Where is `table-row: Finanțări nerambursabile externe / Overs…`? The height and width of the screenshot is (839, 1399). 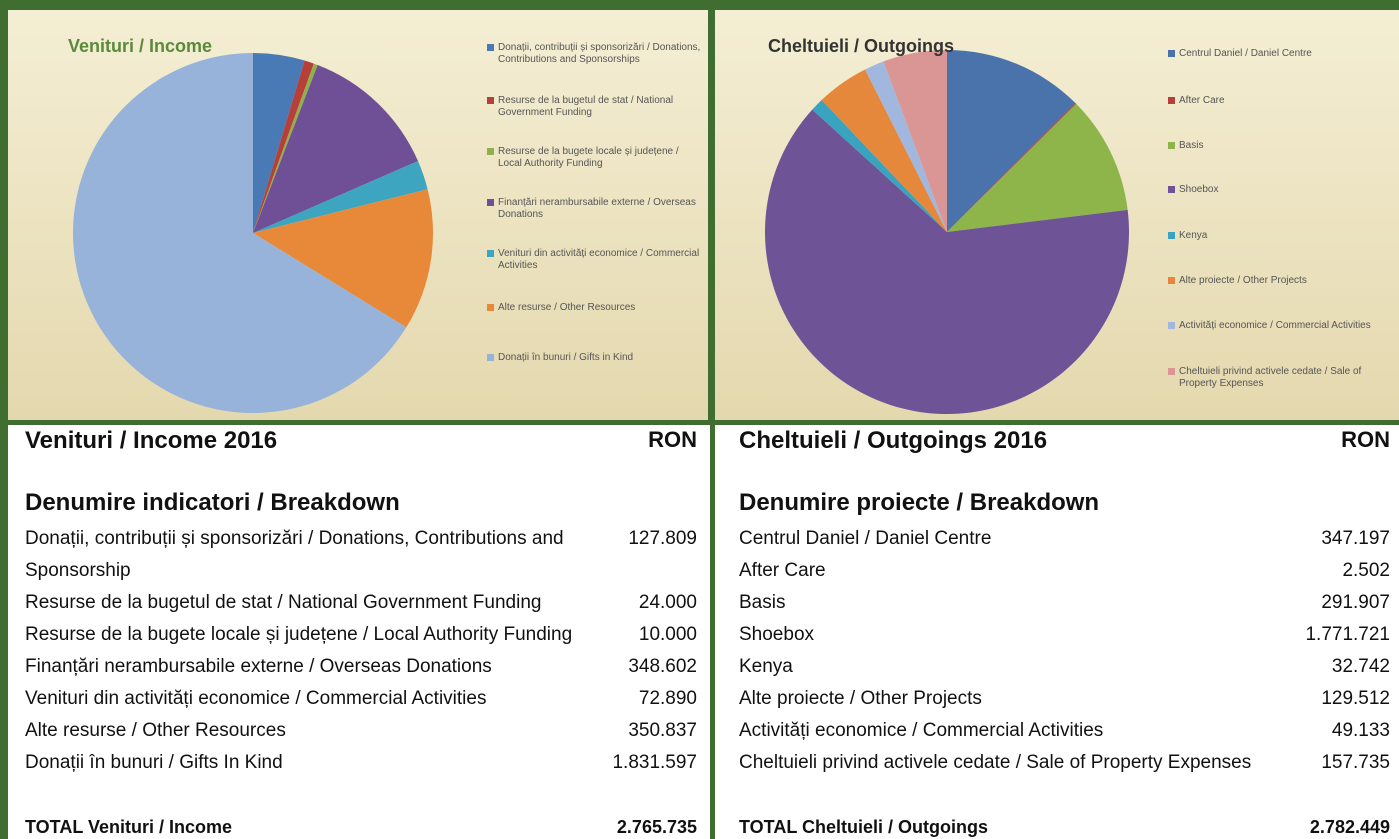 table-row: Finanțări nerambursabile externe / Overs… is located at coordinates (361, 667).